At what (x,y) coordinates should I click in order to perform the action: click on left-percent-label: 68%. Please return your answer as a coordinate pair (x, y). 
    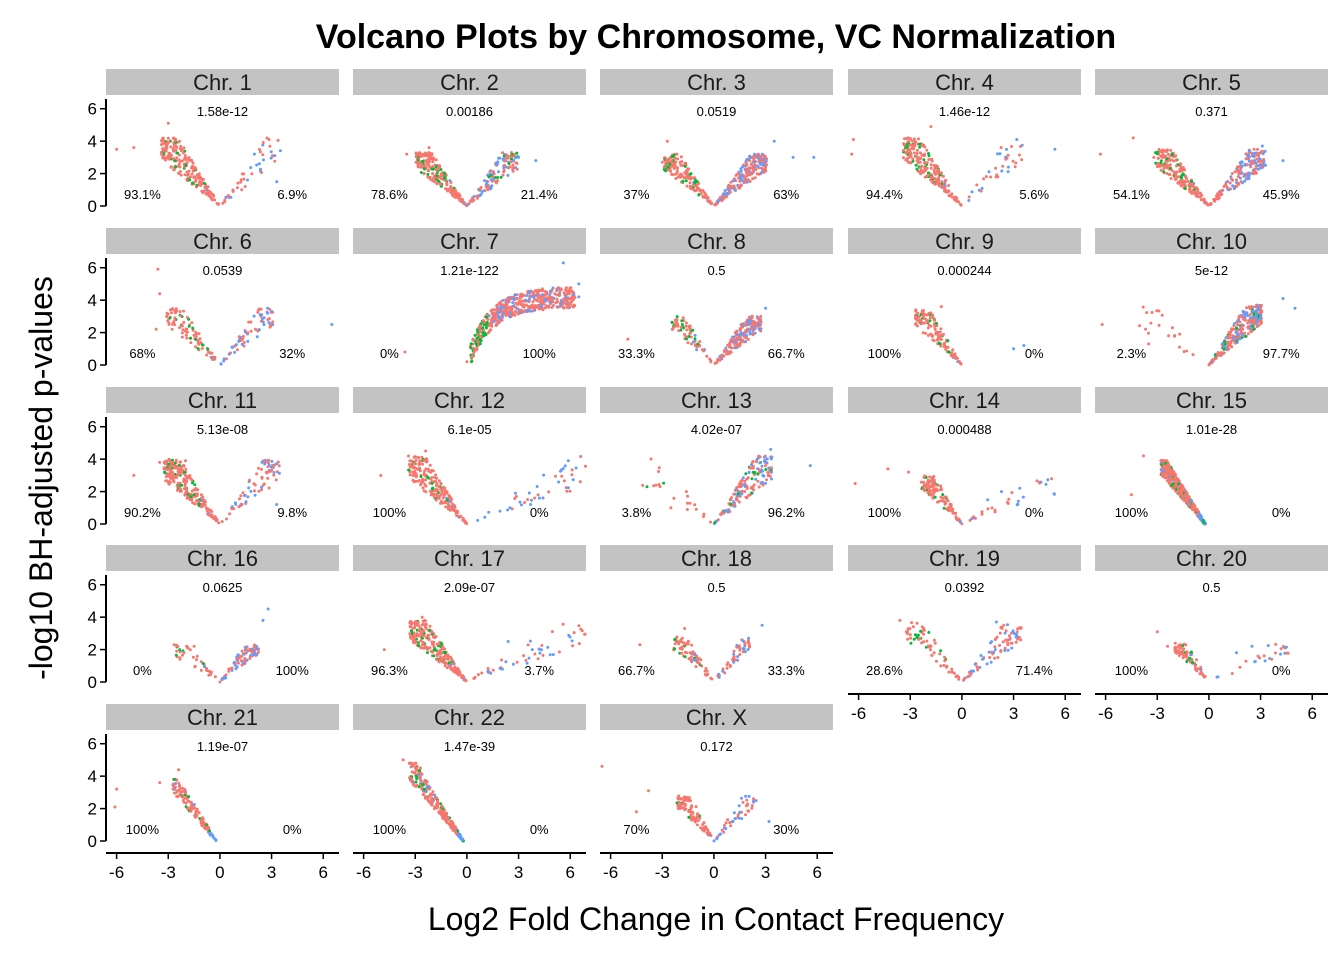
    Looking at the image, I should click on (142, 353).